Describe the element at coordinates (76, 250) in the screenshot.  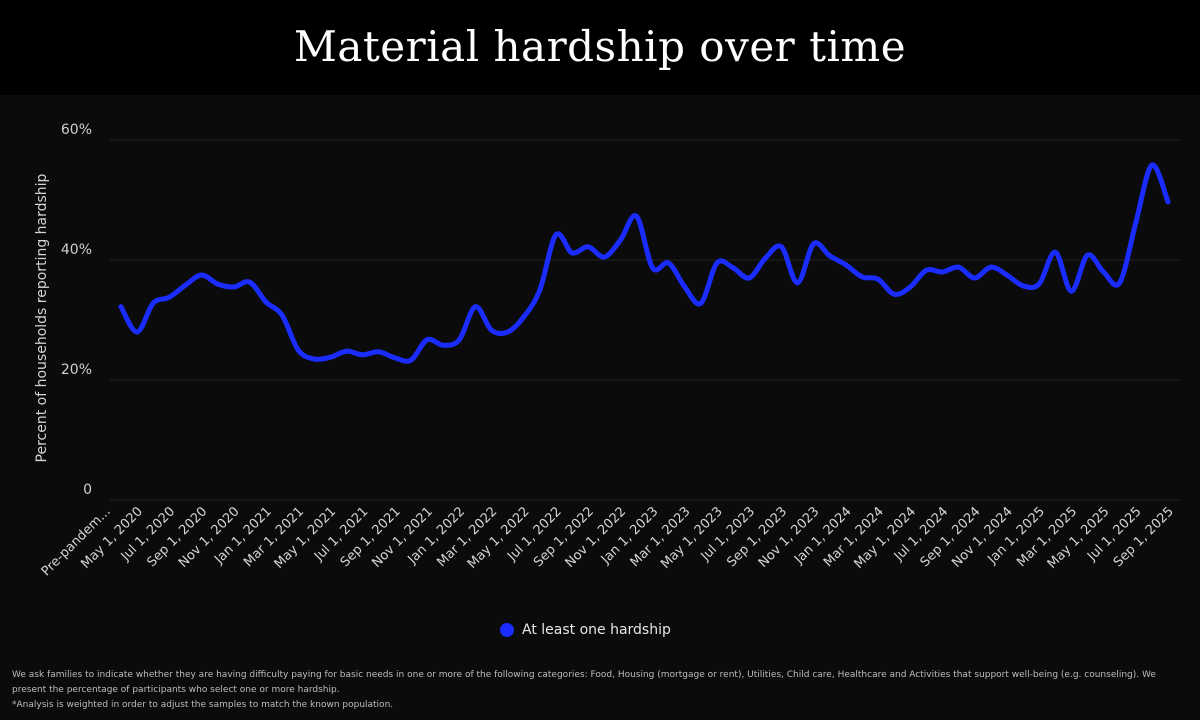
I see `y-tick-label: 40%` at that location.